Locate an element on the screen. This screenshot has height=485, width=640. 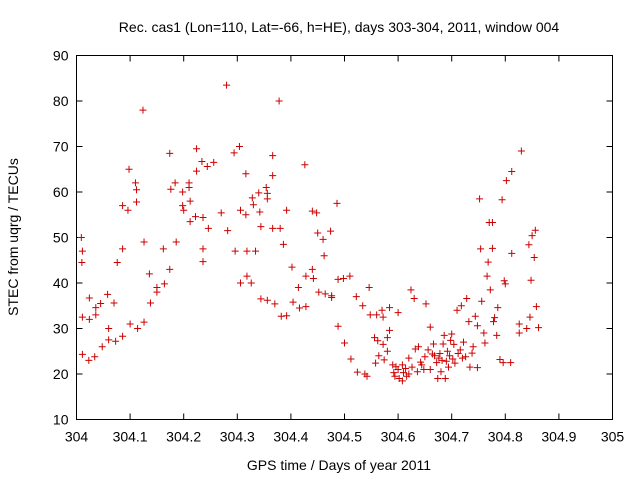
x-tick-label: 304.2 is located at coordinates (183, 437).